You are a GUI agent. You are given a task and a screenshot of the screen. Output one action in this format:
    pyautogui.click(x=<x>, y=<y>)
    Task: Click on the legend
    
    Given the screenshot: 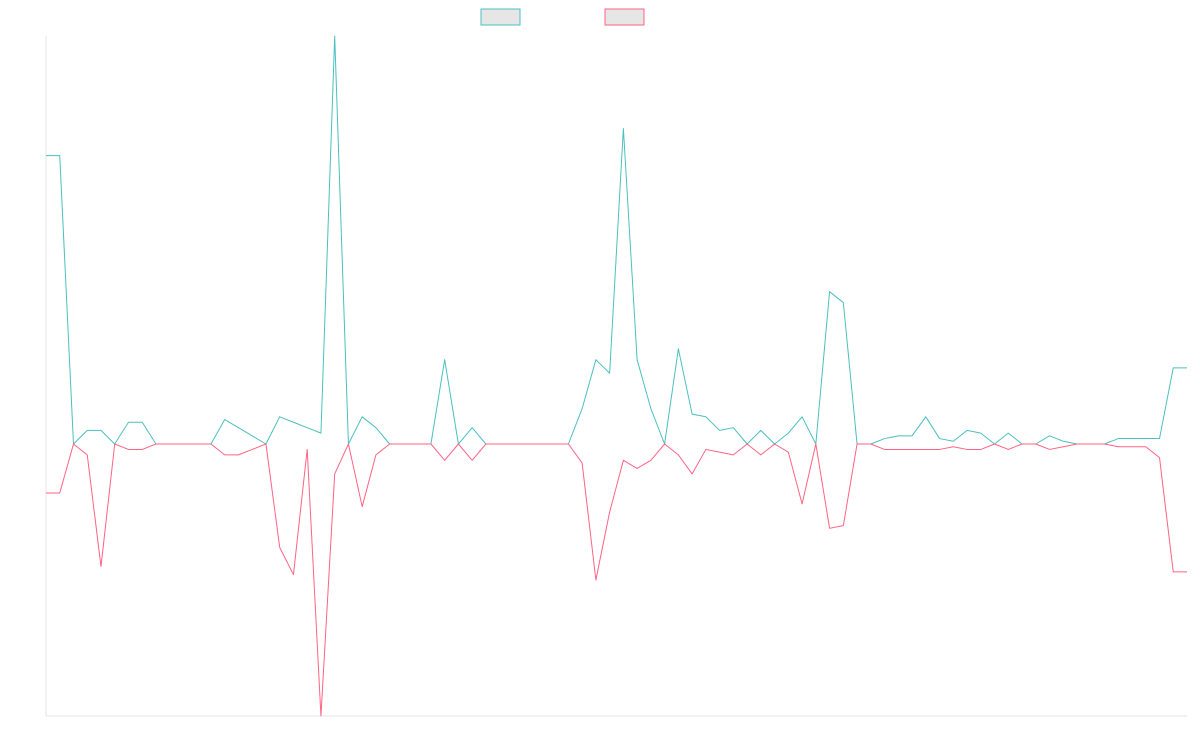 What is the action you would take?
    pyautogui.click(x=562, y=17)
    